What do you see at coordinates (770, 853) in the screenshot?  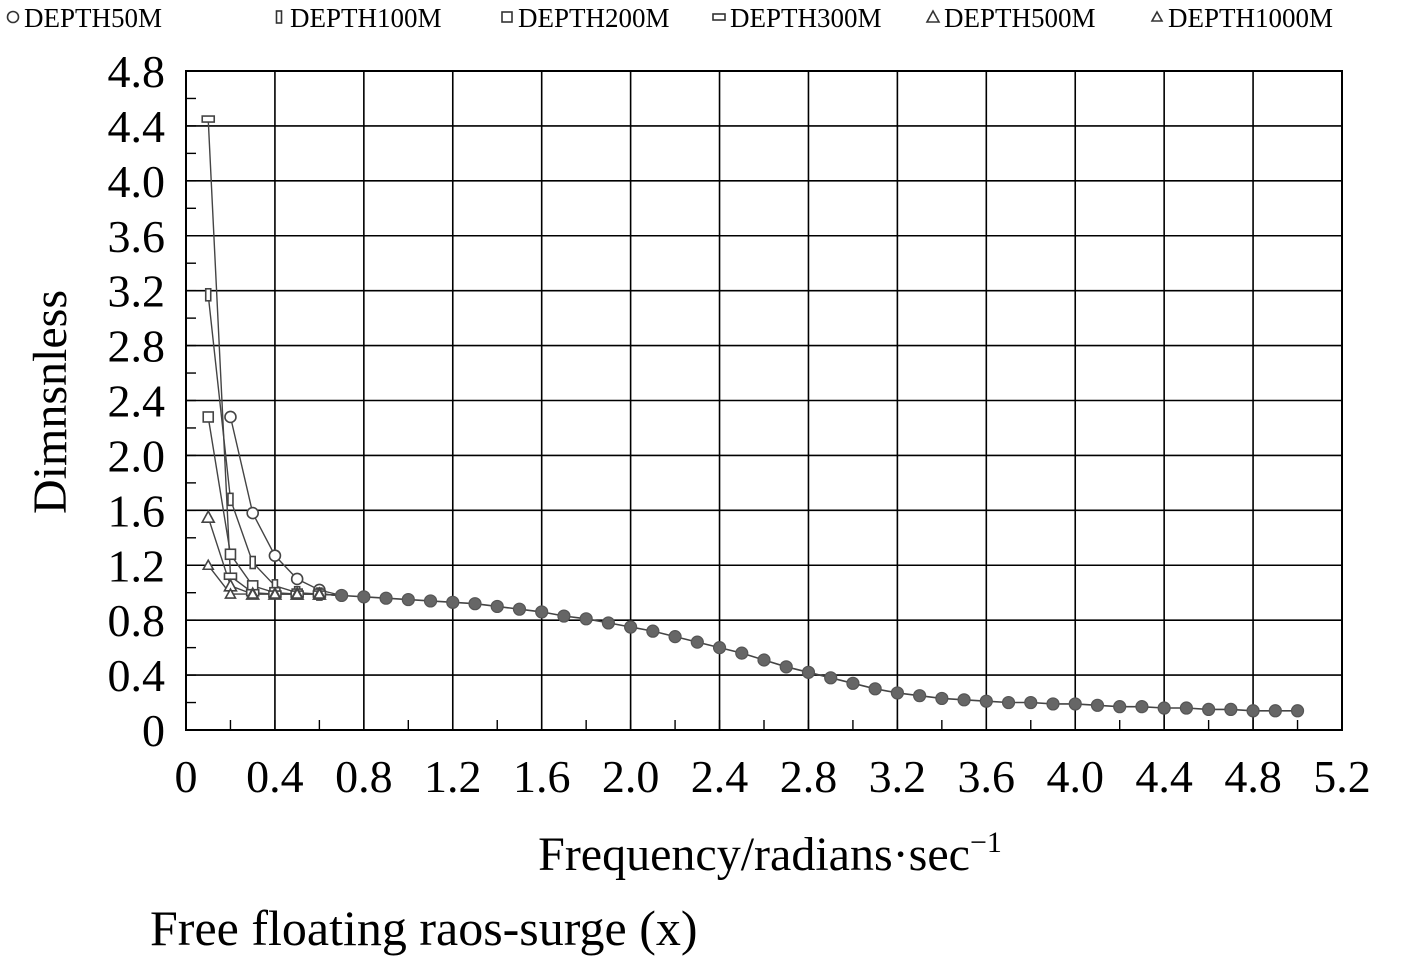 I see `x-axis-title: Frequency/radians·sec−1` at bounding box center [770, 853].